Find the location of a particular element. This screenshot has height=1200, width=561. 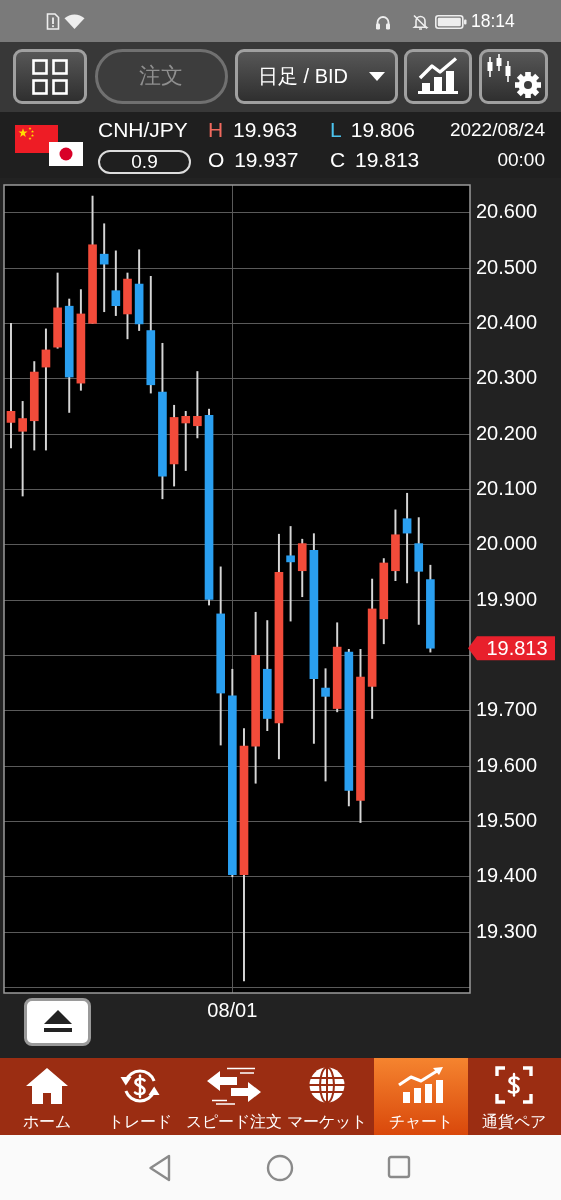

text: 2022/08/24 is located at coordinates (497, 130).